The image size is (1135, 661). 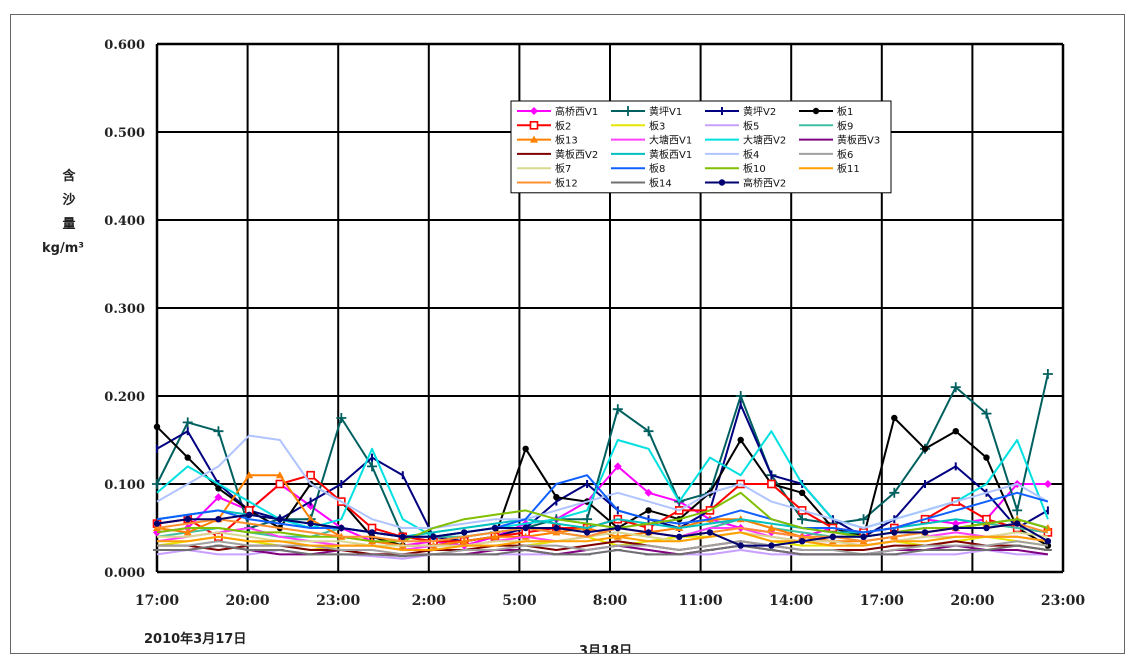 I want to click on legend-label: 板14, so click(x=660, y=183).